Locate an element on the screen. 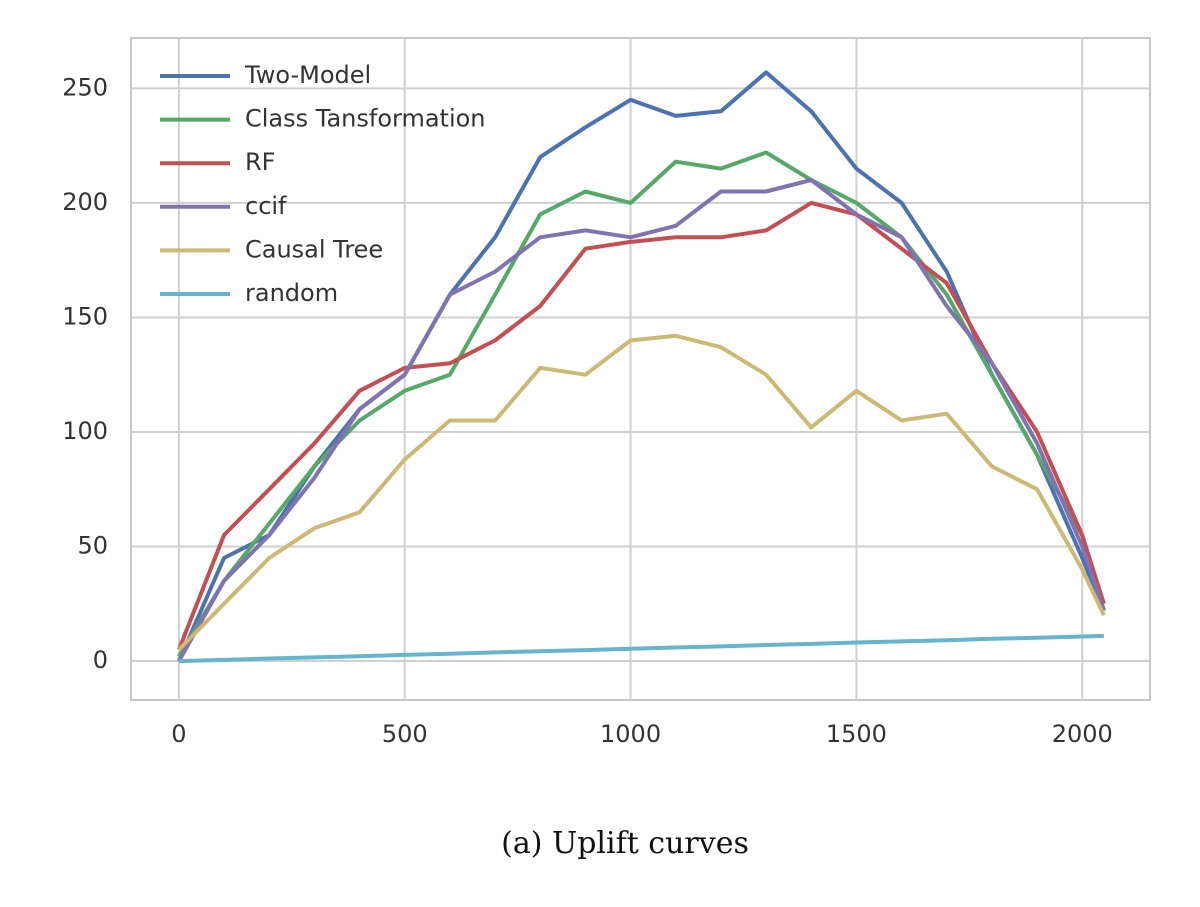  x-tick-label: 2000 is located at coordinates (1082, 734).